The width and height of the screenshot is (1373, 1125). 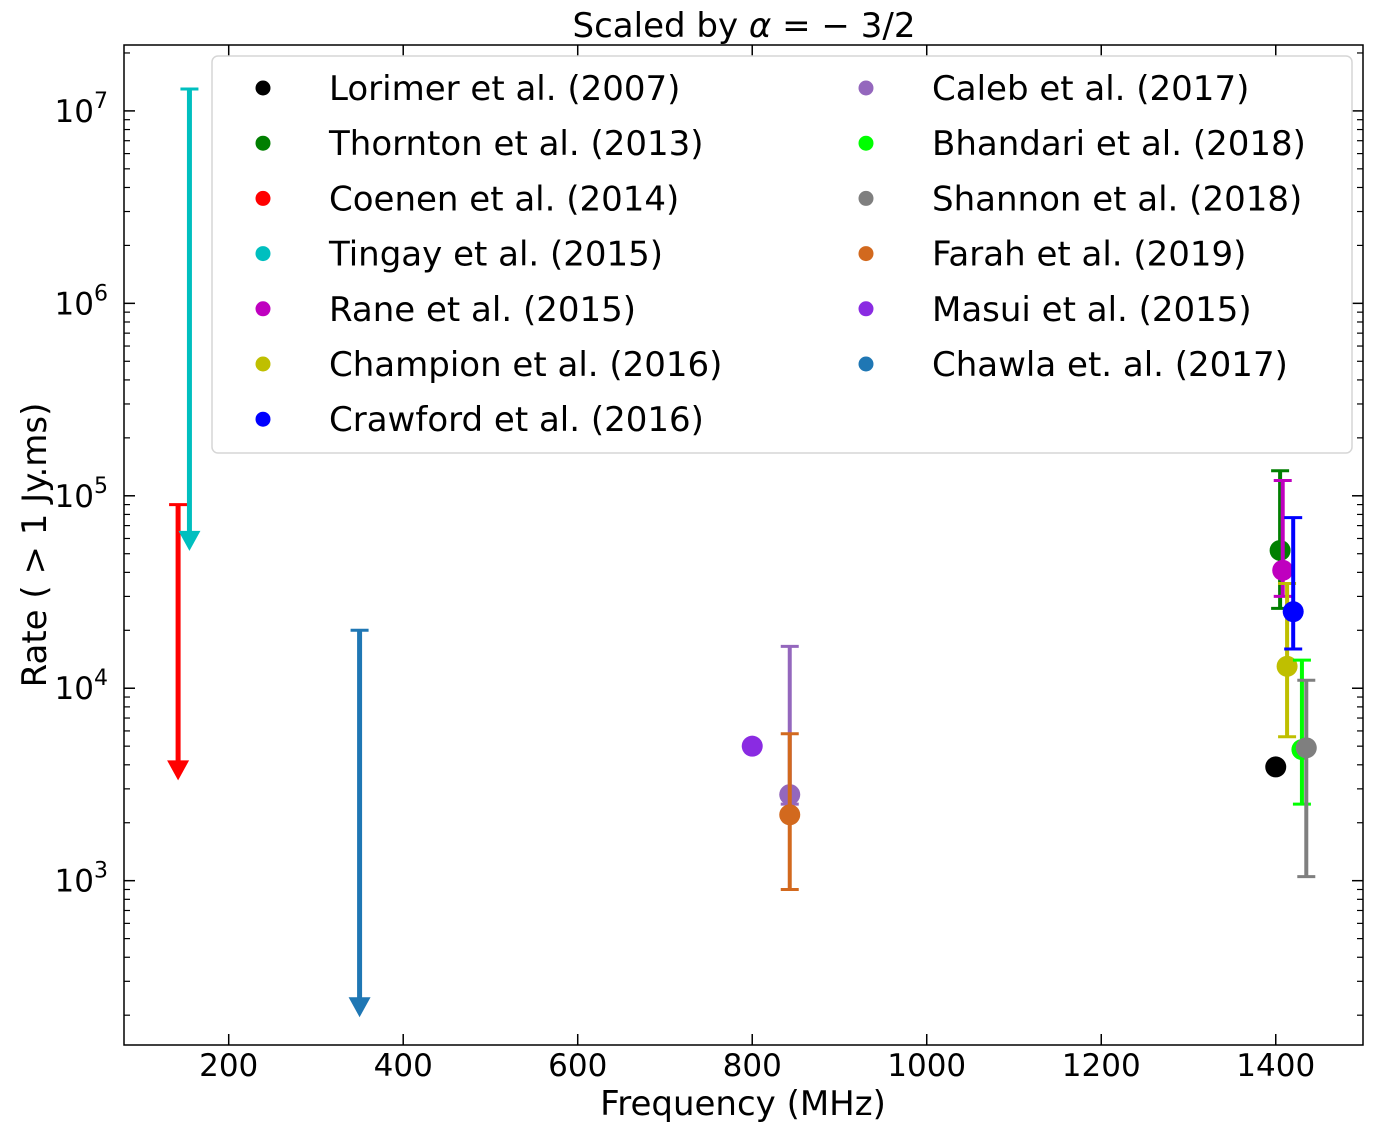 I want to click on y-tick-label-3: 10⁶, so click(x=81, y=301).